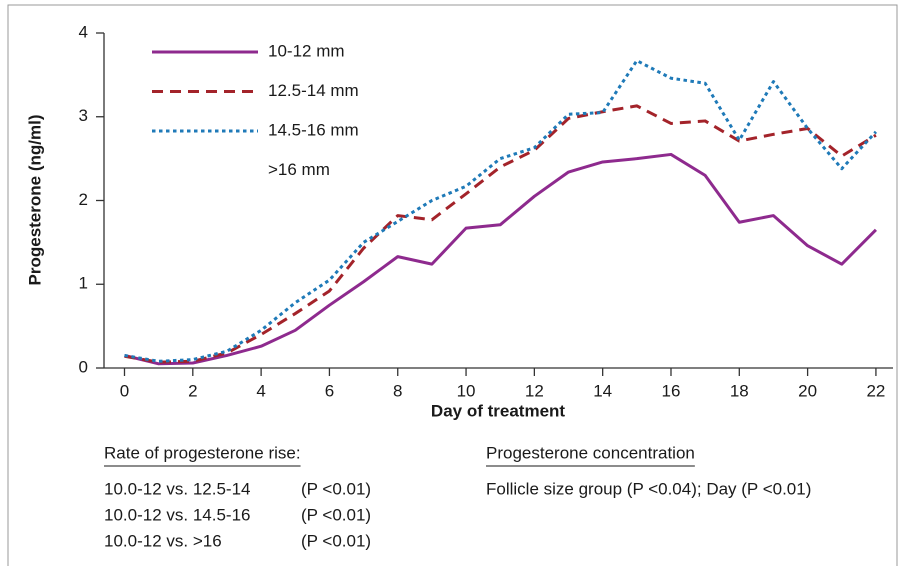 The width and height of the screenshot is (902, 566). Describe the element at coordinates (590, 452) in the screenshot. I see `note-heading: Progesterone concentration` at that location.